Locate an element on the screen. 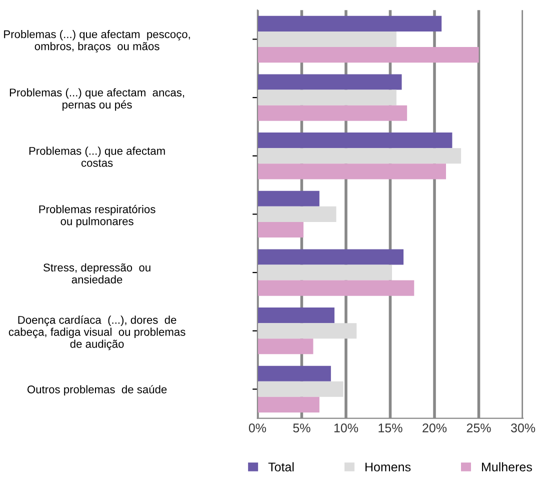 The image size is (542, 504). x-tick-label: 0% is located at coordinates (257, 428).